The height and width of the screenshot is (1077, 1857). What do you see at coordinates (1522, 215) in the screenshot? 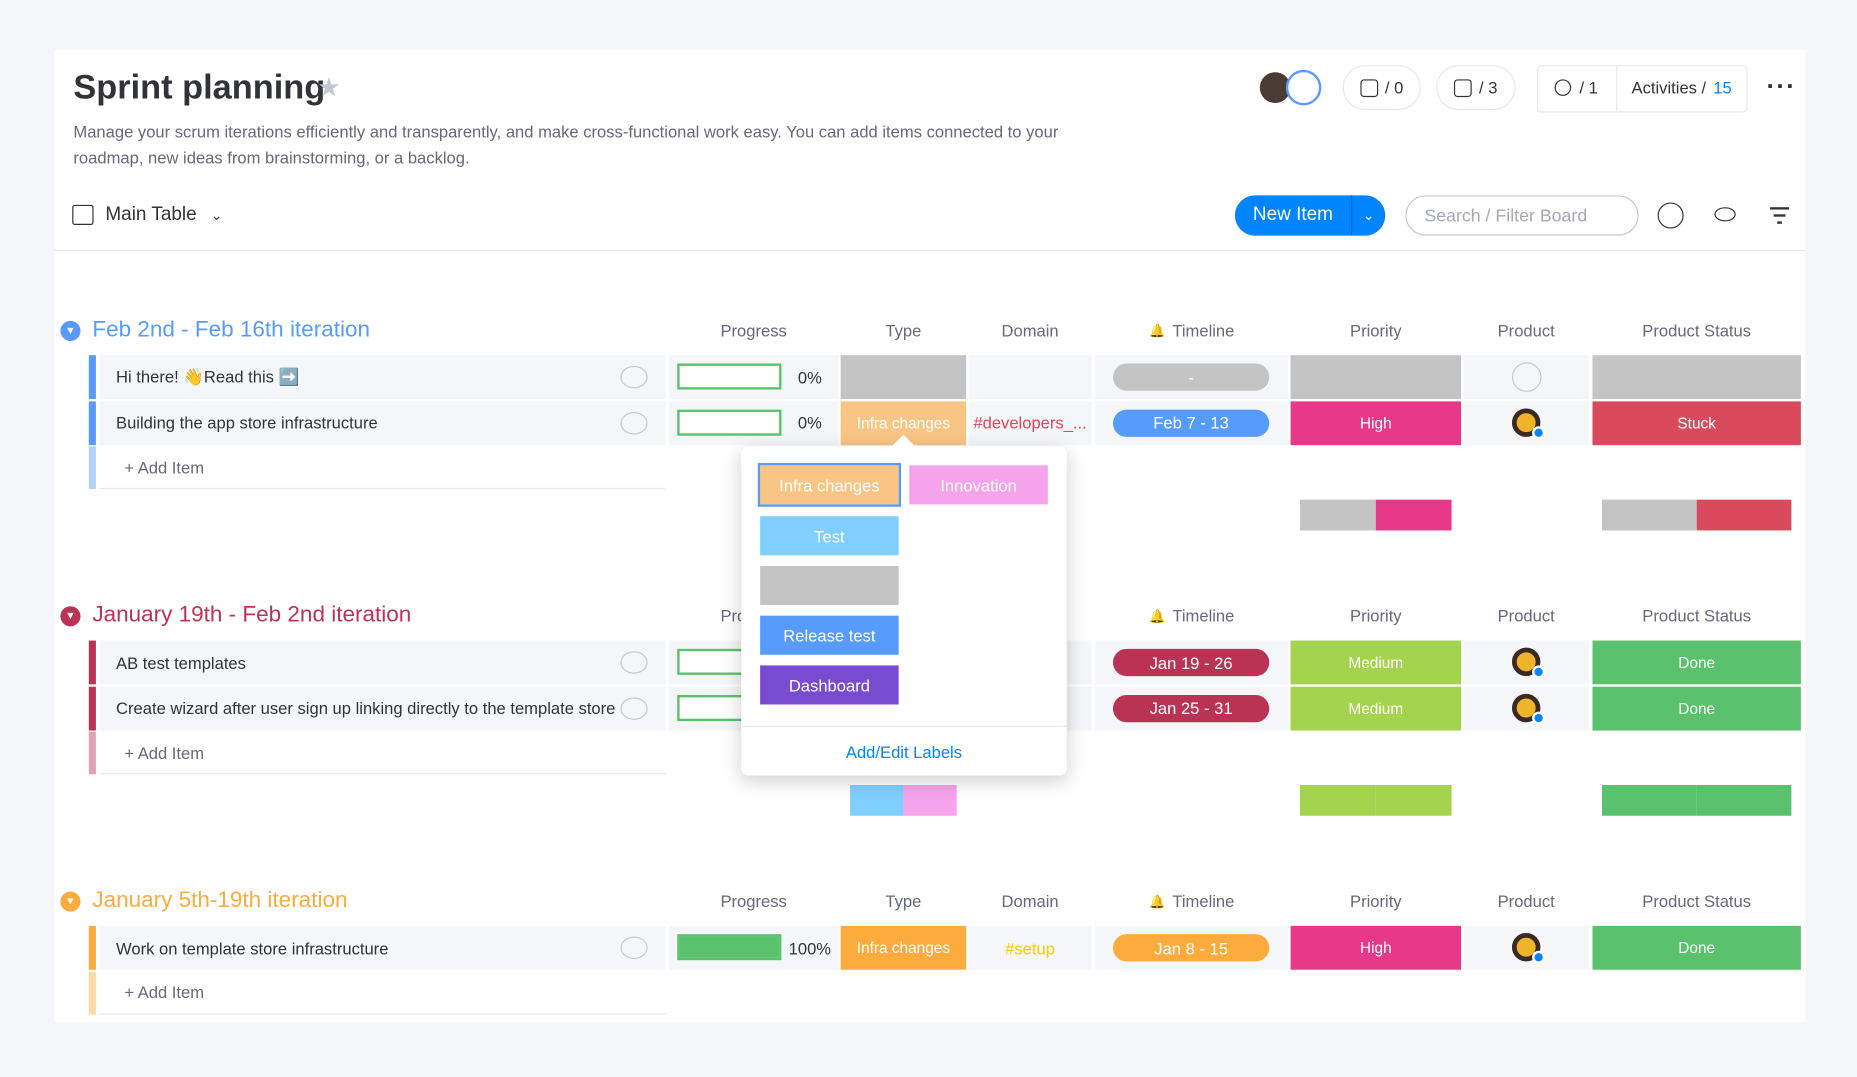
I see `search-box: Search / Filter Board` at bounding box center [1522, 215].